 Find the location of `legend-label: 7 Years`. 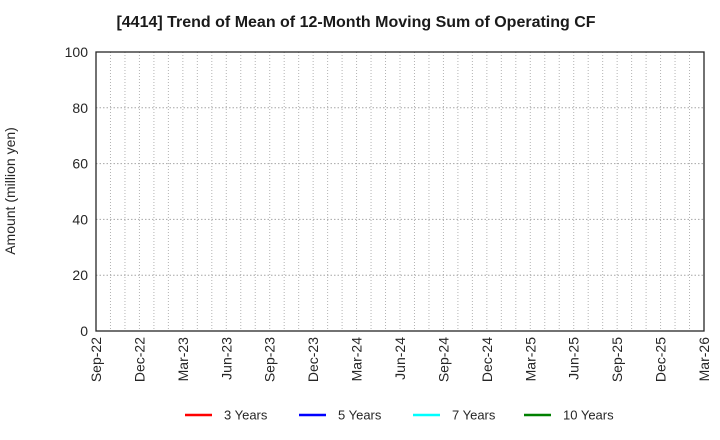

legend-label: 7 Years is located at coordinates (474, 415).